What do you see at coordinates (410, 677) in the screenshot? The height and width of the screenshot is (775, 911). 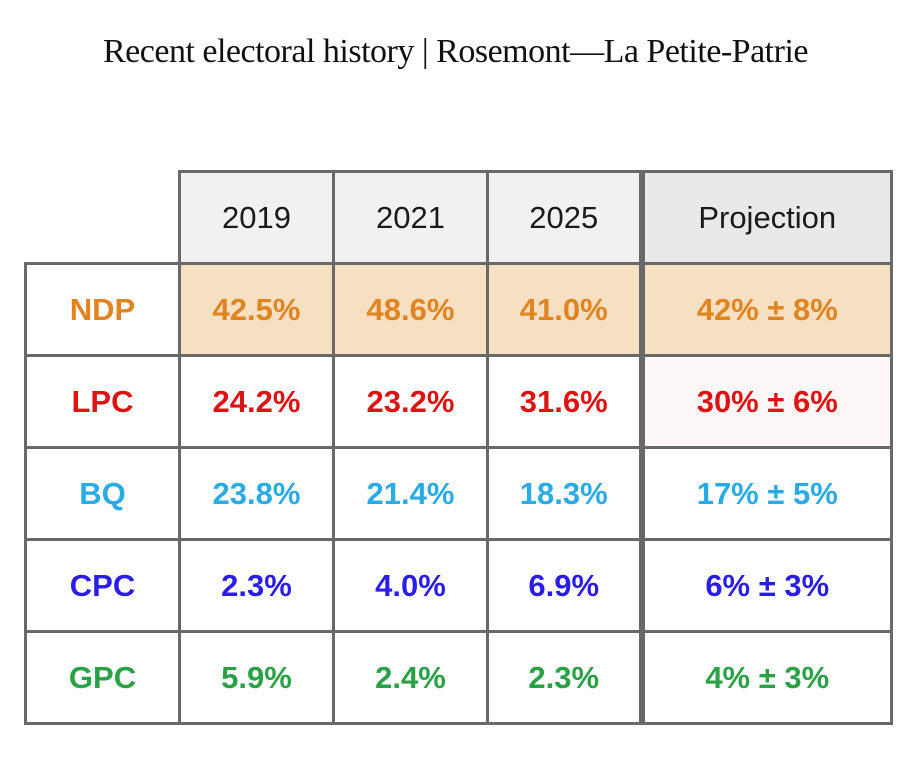 I see `cell-gpc-2021: 2.4%` at bounding box center [410, 677].